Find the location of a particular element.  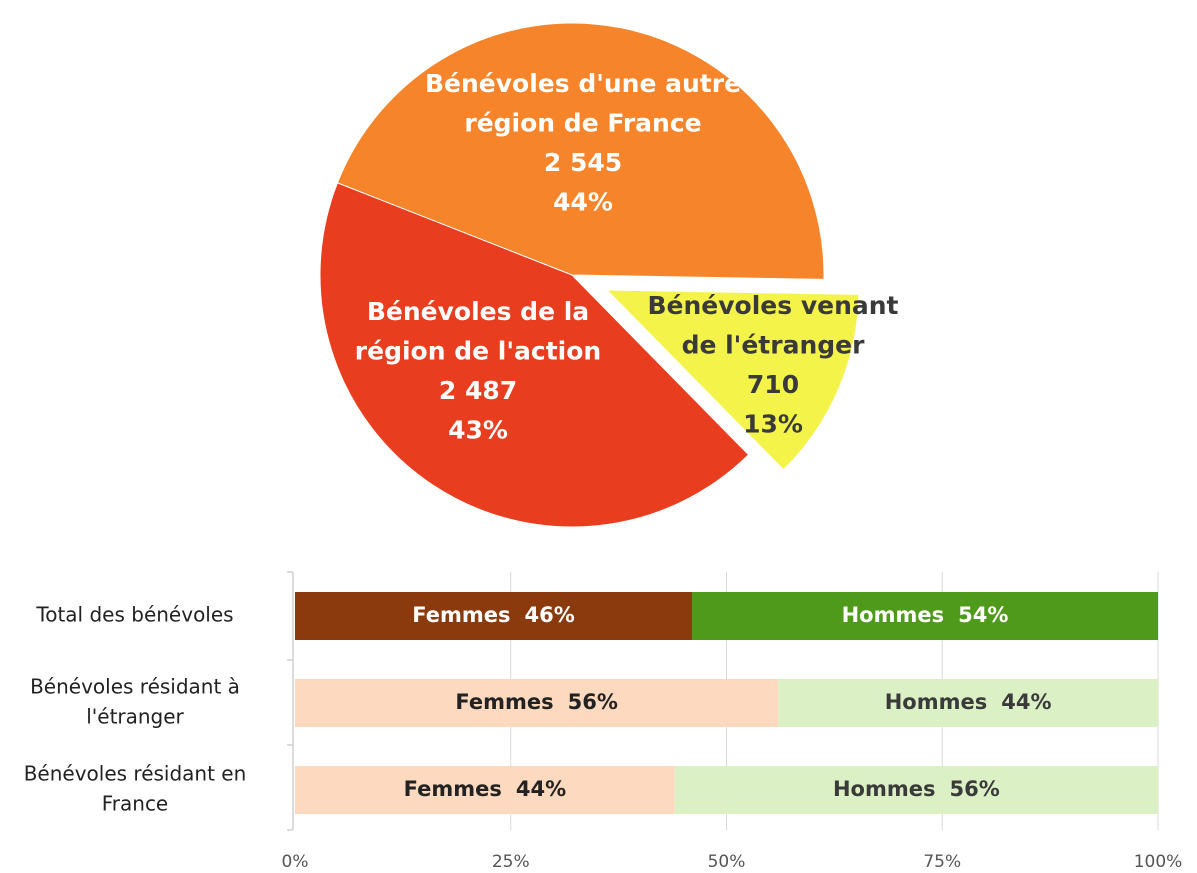

data-label: Femmes 46% is located at coordinates (493, 615).